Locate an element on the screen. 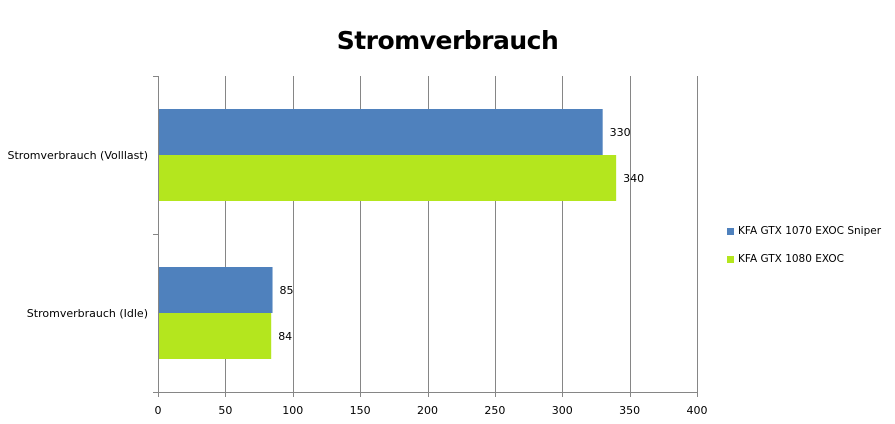  data-label-s1-c1: 85 is located at coordinates (287, 290).